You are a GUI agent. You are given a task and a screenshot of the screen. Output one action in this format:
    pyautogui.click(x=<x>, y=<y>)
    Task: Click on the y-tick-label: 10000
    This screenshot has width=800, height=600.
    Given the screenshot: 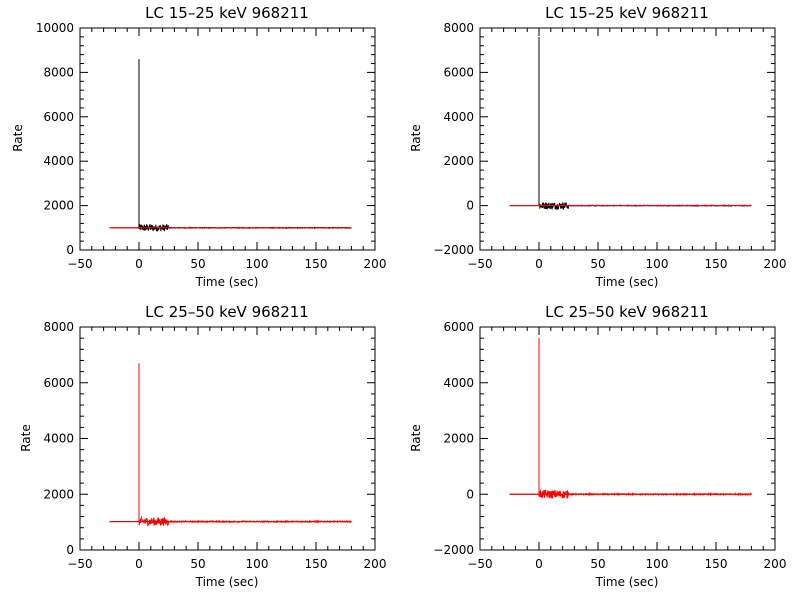 What is the action you would take?
    pyautogui.click(x=55, y=28)
    